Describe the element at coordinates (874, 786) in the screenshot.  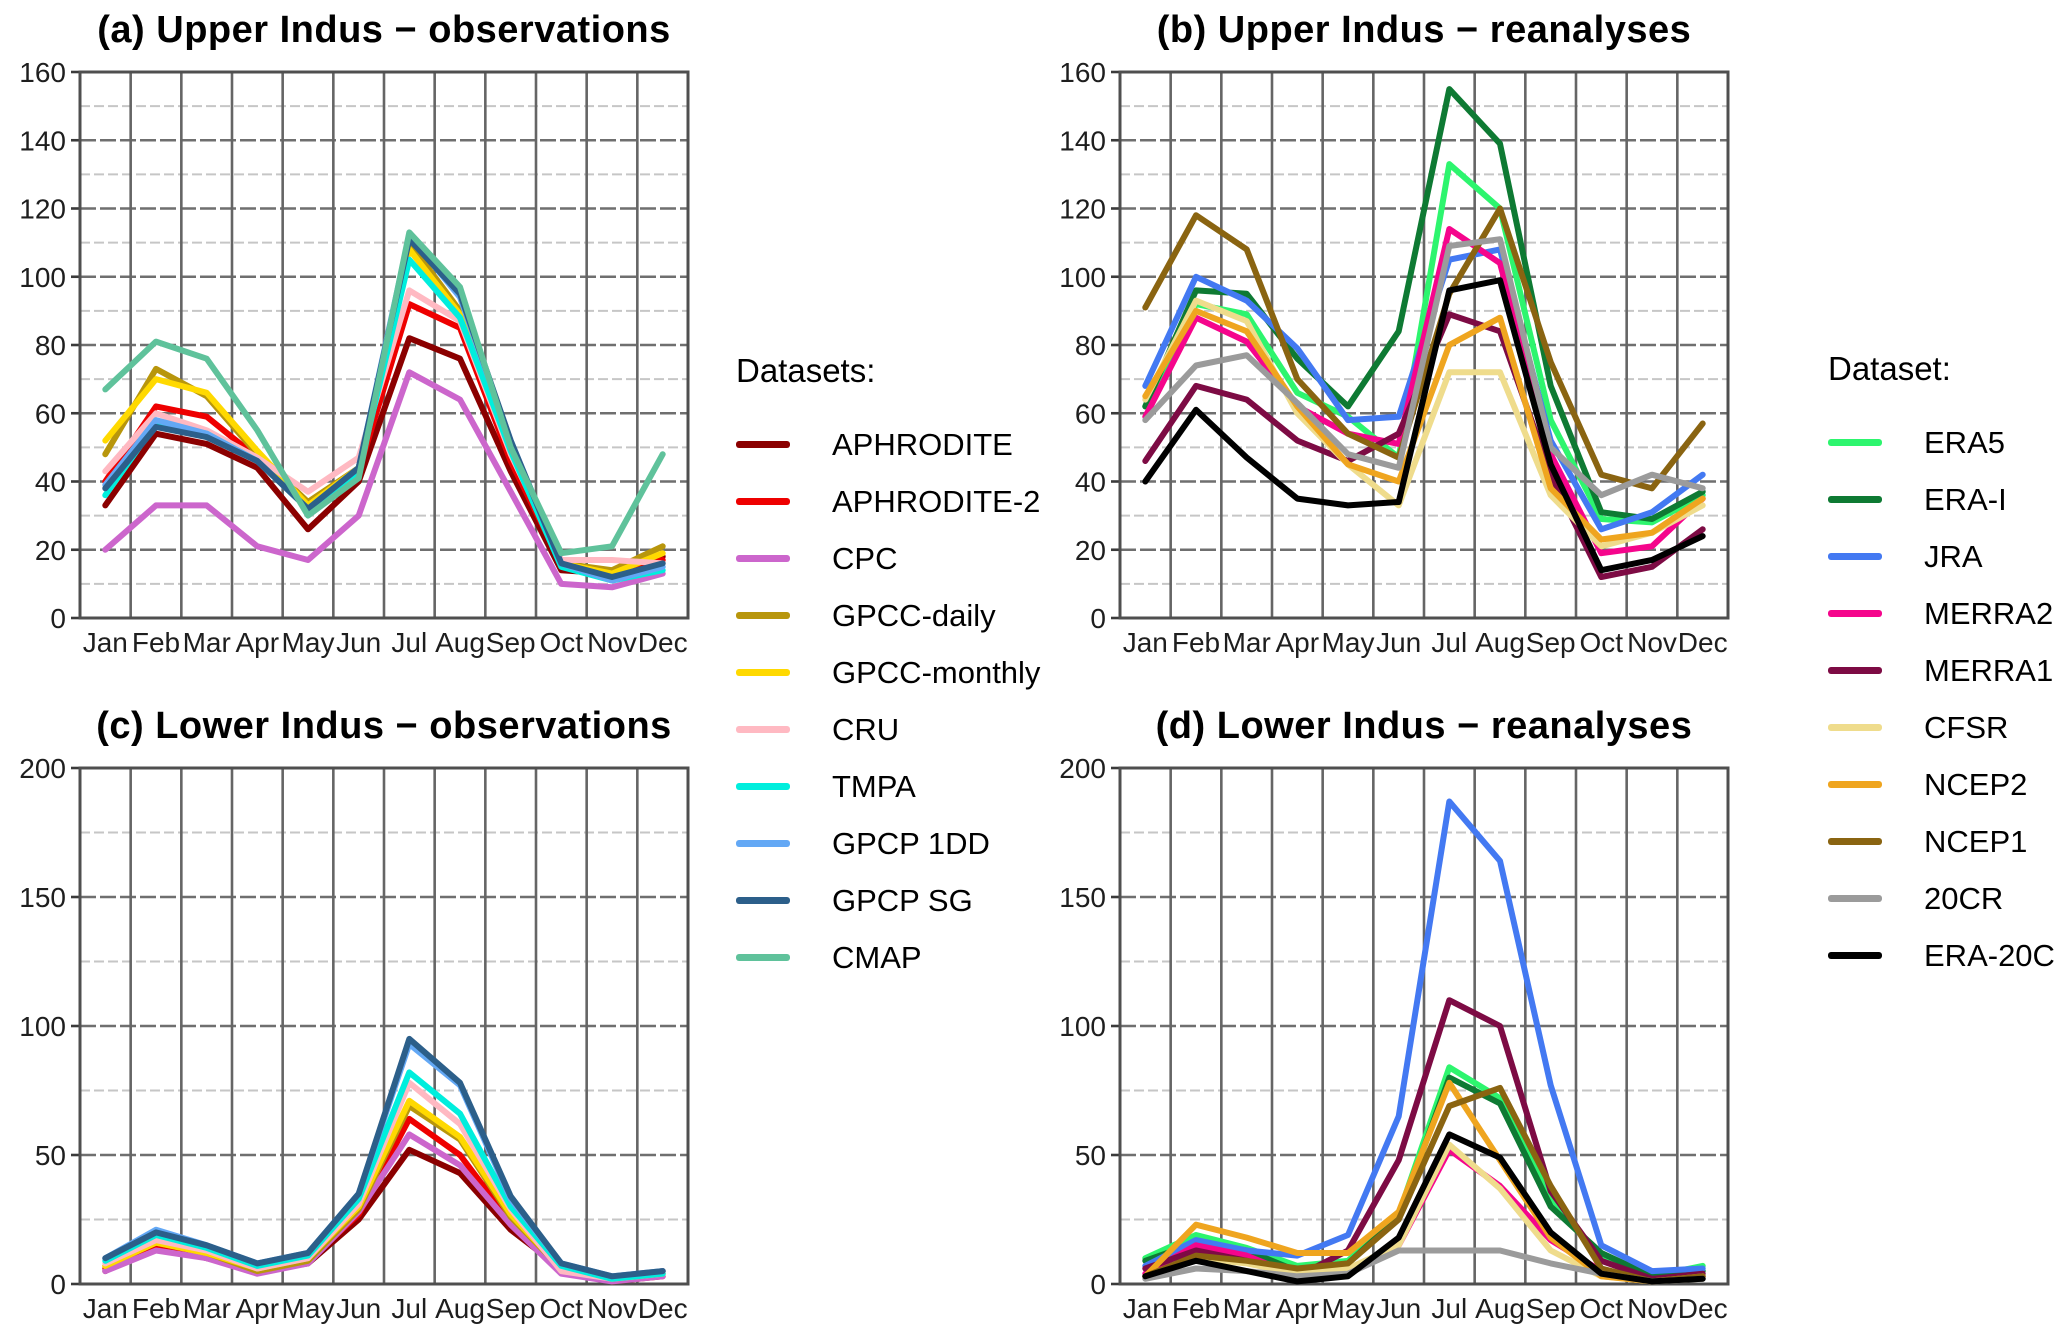
I see `legend-item-label: TMPA` at that location.